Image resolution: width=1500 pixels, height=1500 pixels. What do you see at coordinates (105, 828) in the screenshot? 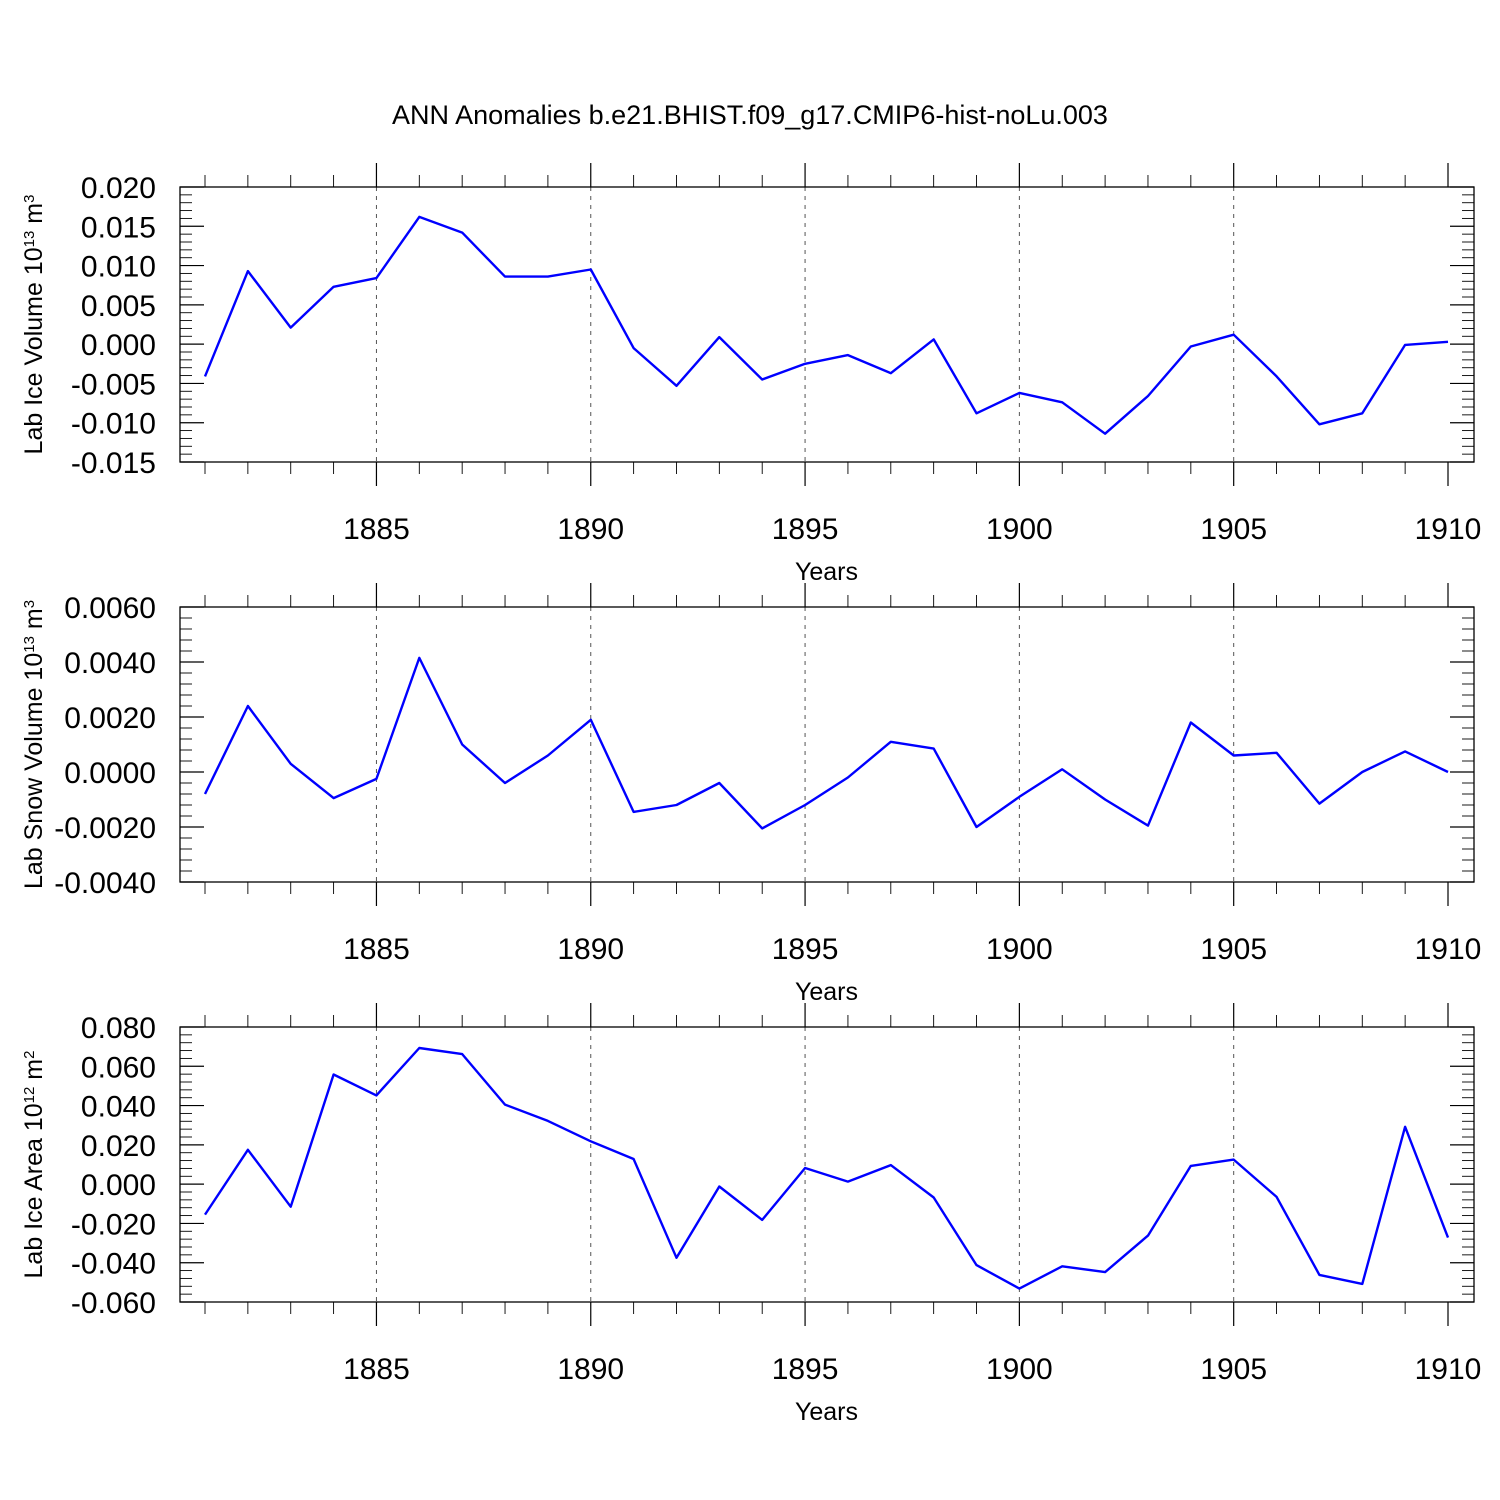
I see `y-tick-label: -0.0020` at bounding box center [105, 828].